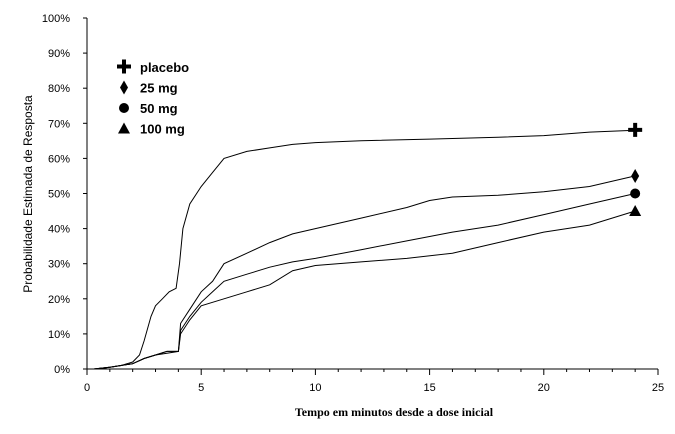 Image resolution: width=675 pixels, height=434 pixels. What do you see at coordinates (59, 300) in the screenshot?
I see `y-tick-label: 20%` at bounding box center [59, 300].